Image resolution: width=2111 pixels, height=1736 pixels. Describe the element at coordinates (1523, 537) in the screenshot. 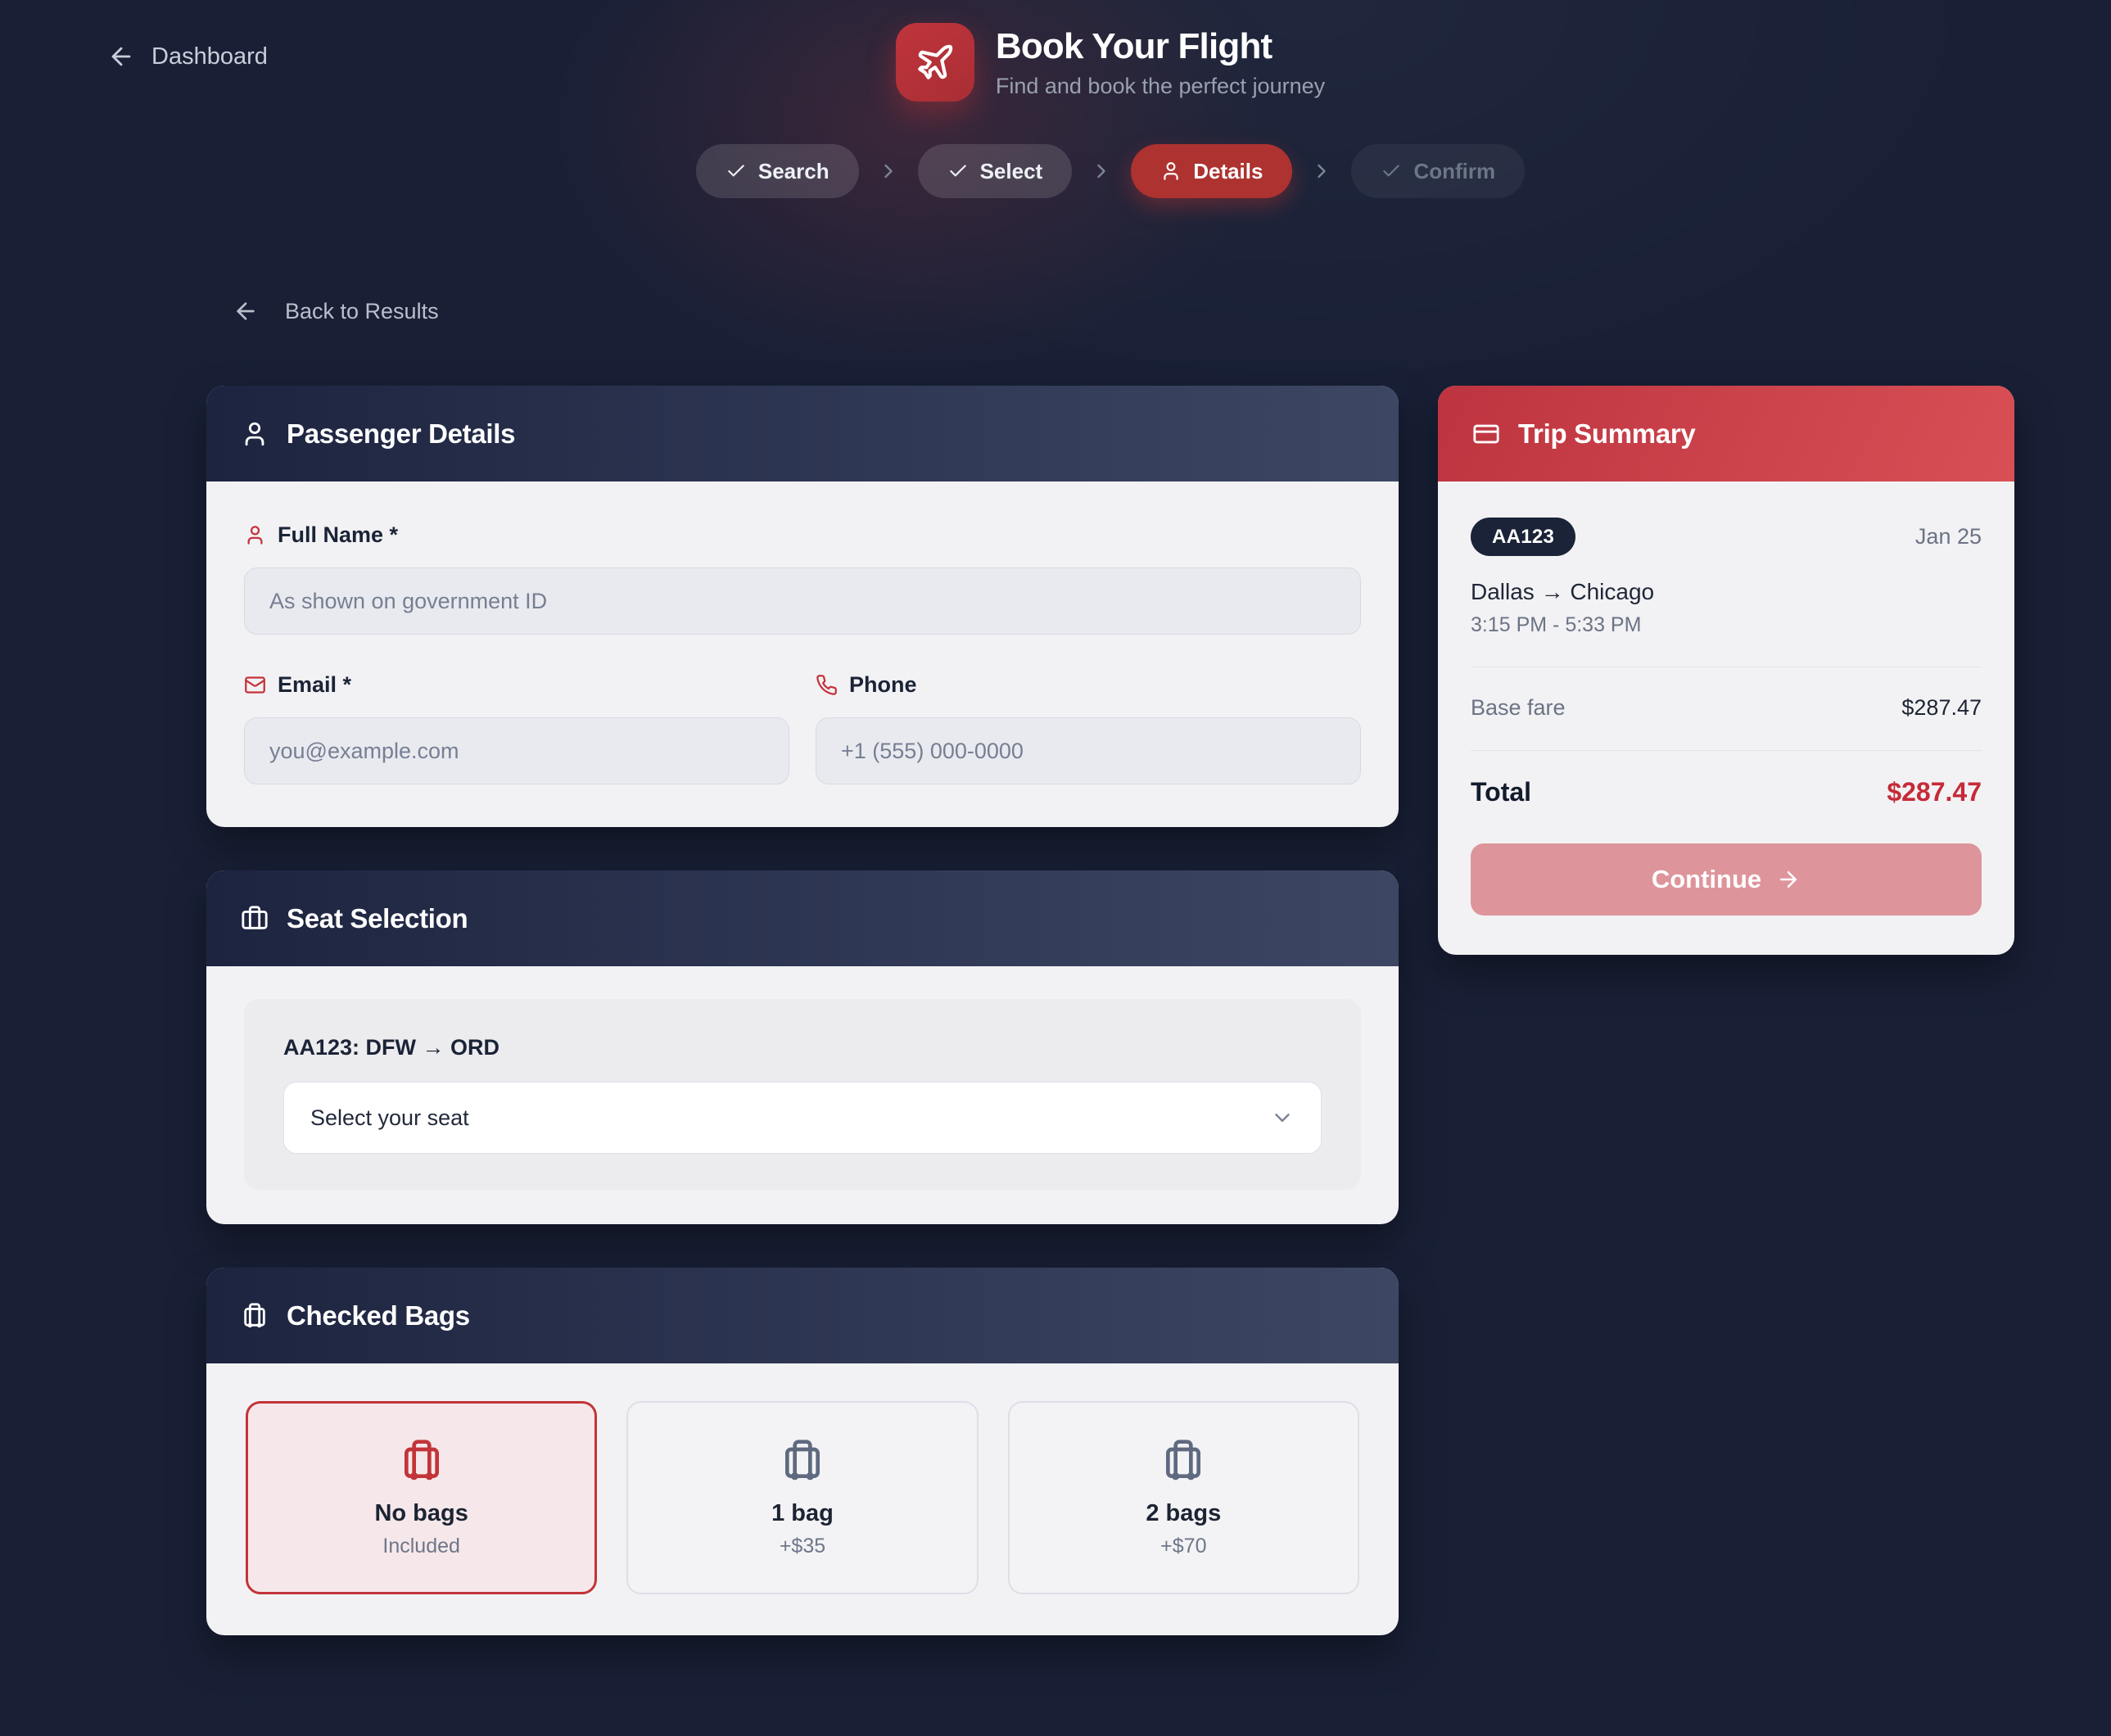

I see `flight-code-badge: AA123` at that location.